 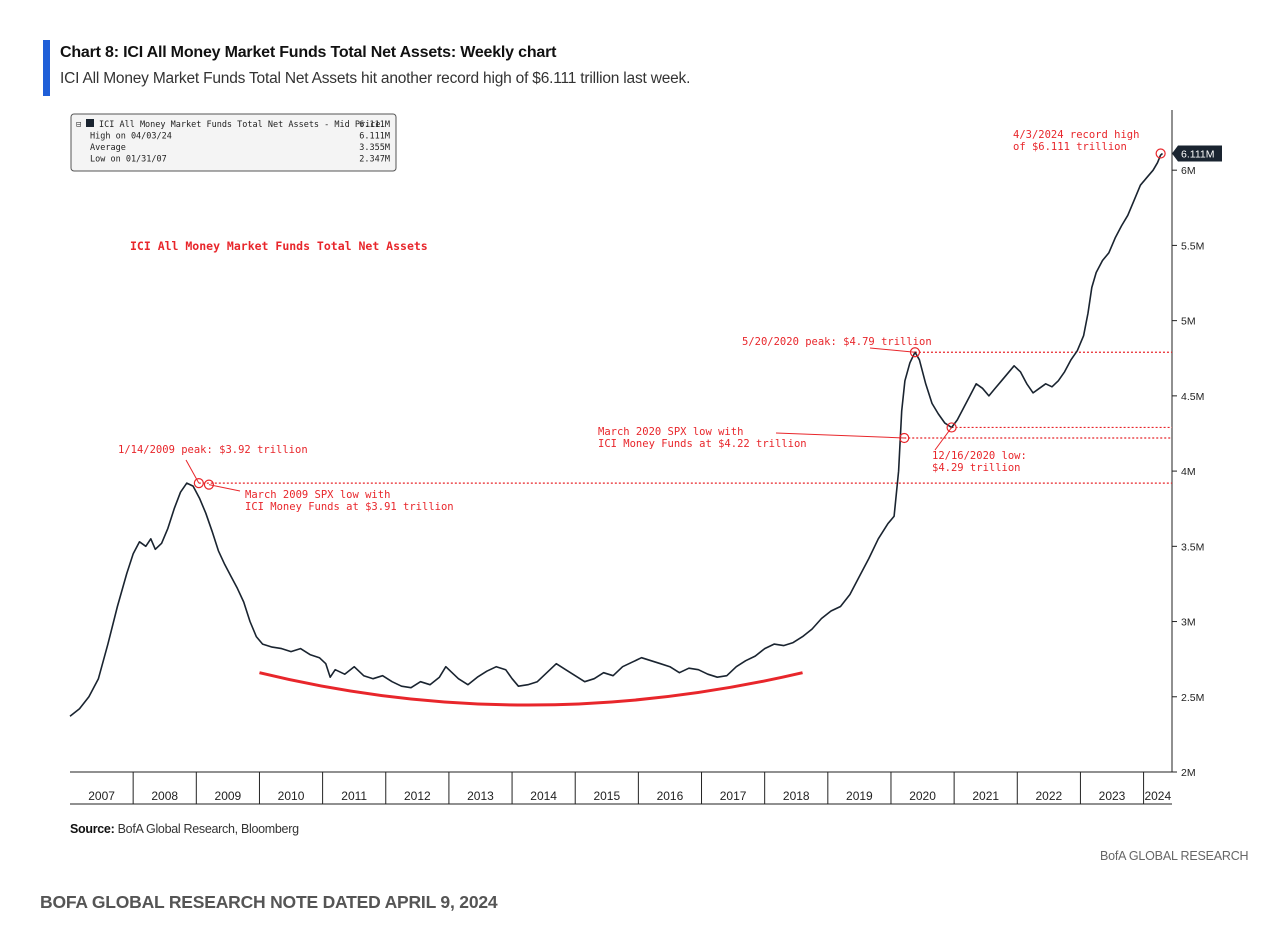 What do you see at coordinates (128, 160) in the screenshot?
I see `legend-row-label: Low on 01/31/07` at bounding box center [128, 160].